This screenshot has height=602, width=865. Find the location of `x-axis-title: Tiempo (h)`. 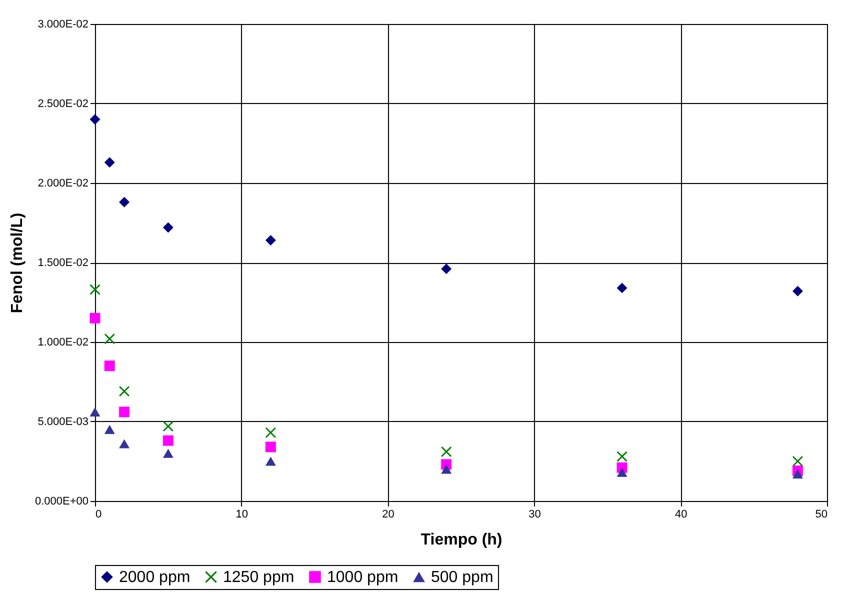

x-axis-title: Tiempo (h) is located at coordinates (461, 540).